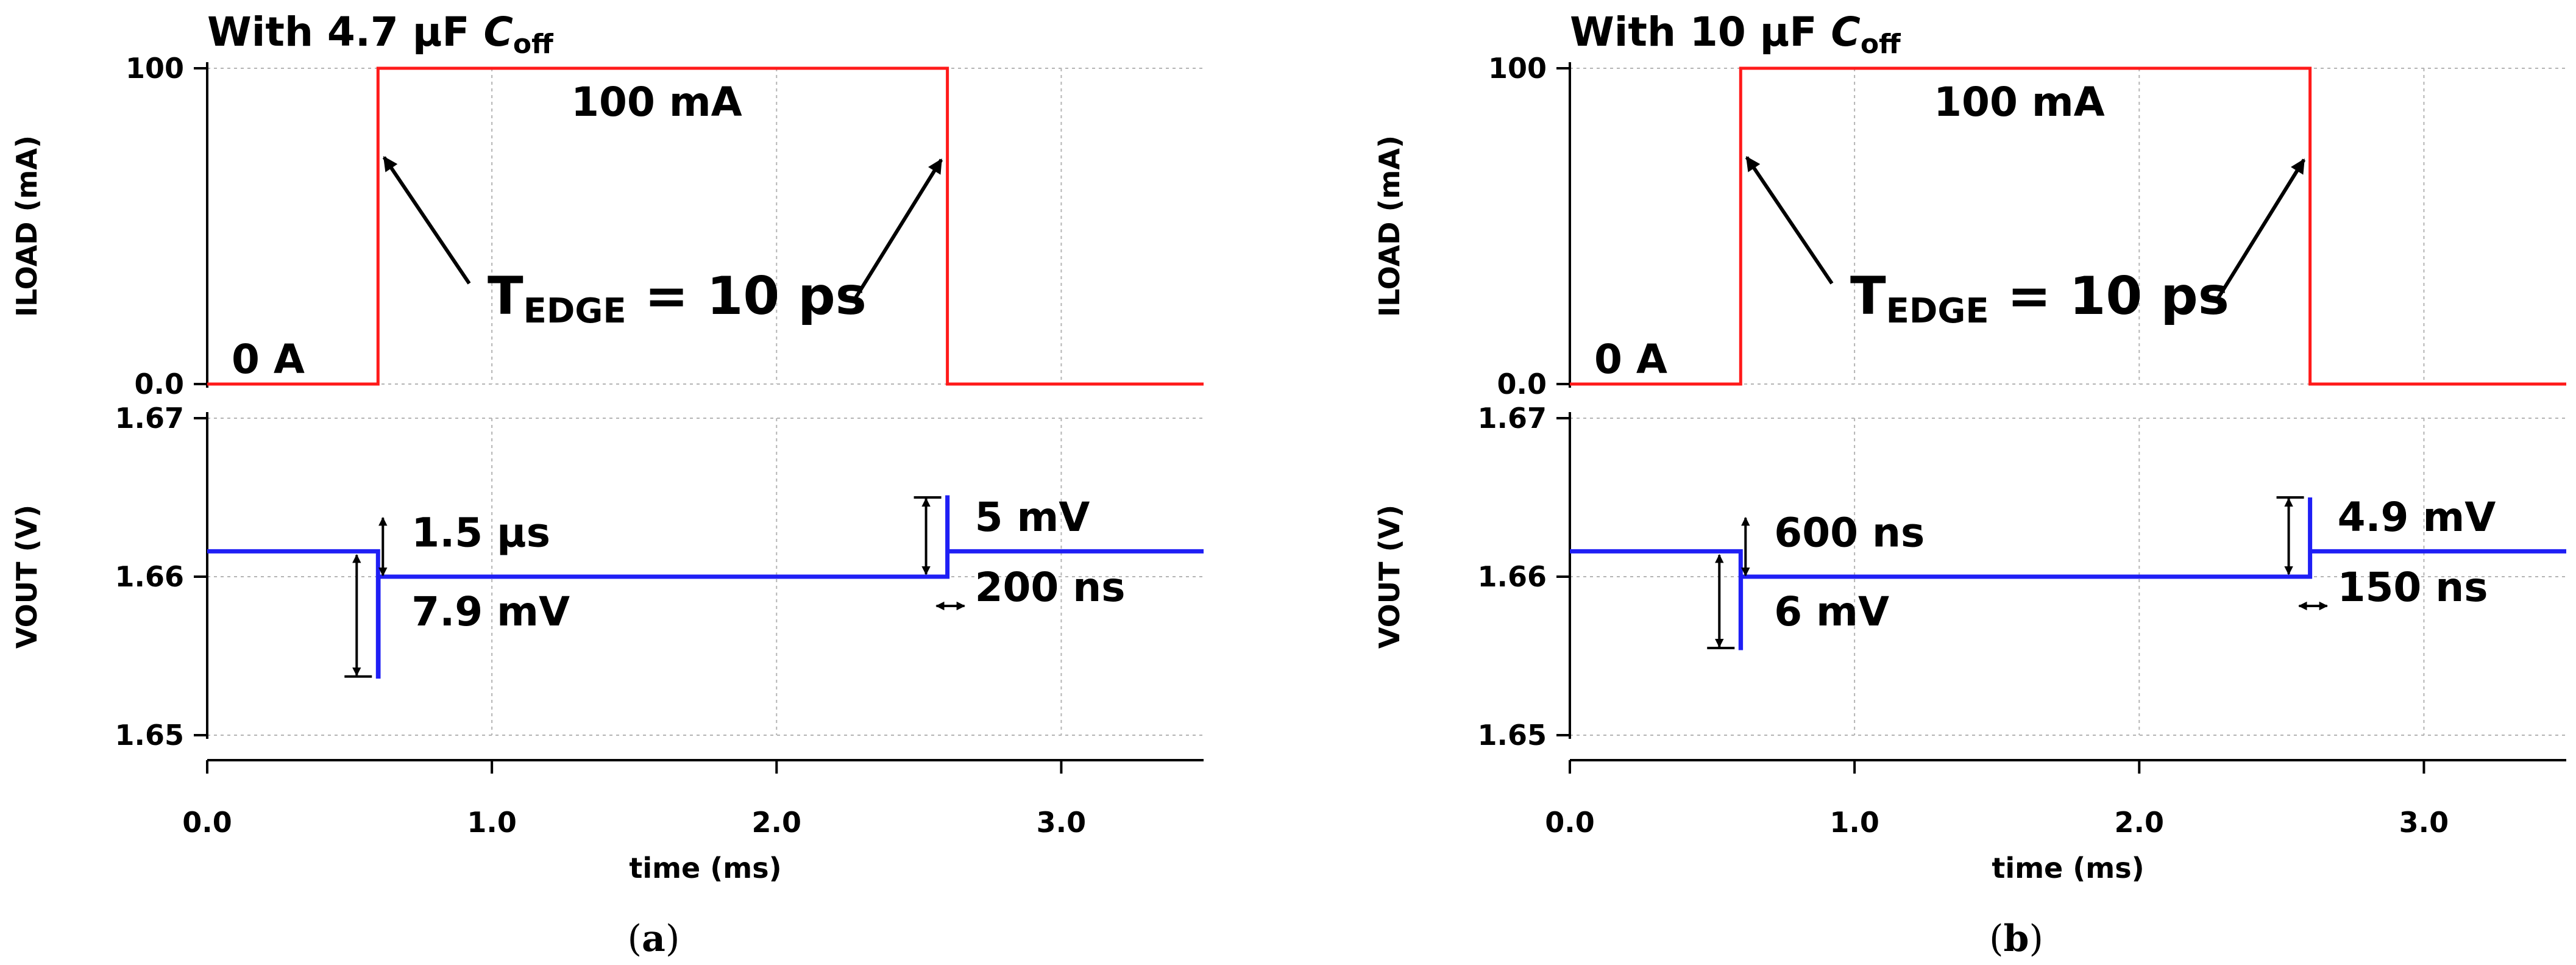  I want to click on overshoot-label: 4.9 mV, so click(2417, 517).